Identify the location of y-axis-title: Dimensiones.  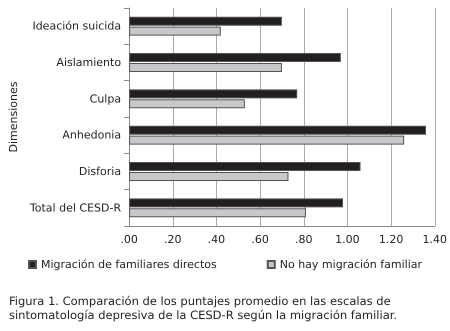
(13, 116).